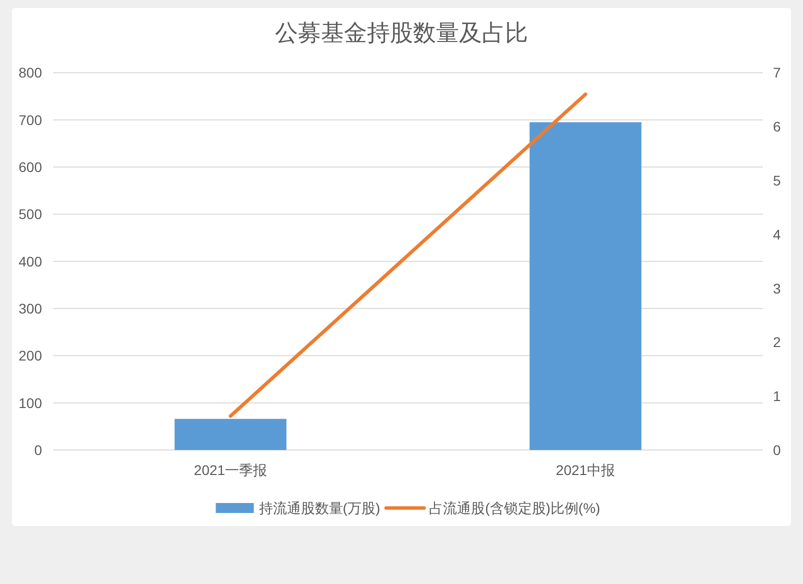 This screenshot has height=584, width=803. Describe the element at coordinates (30, 72) in the screenshot. I see `y-tick-label: 800` at that location.